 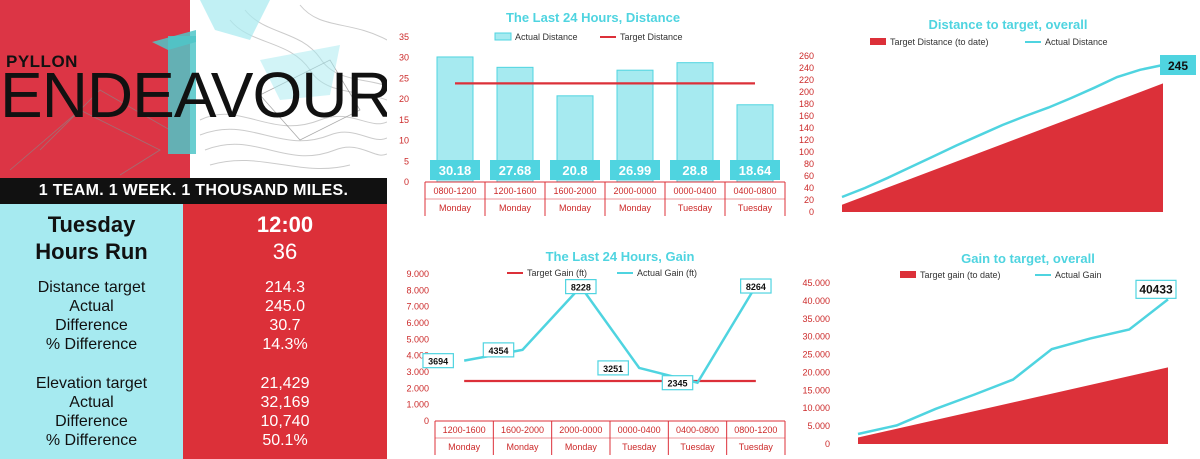 I want to click on legend-entry: Actual Gain, so click(x=1078, y=275).